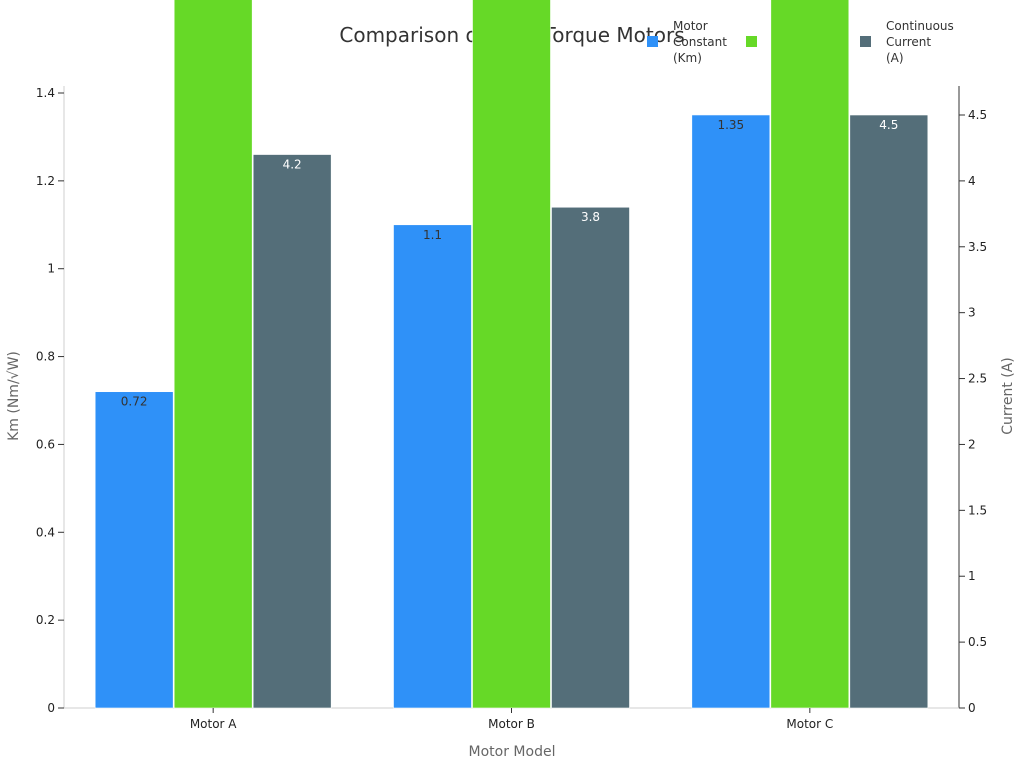 This screenshot has height=768, width=1024. Describe the element at coordinates (972, 576) in the screenshot. I see `right-tick-label: 1` at that location.